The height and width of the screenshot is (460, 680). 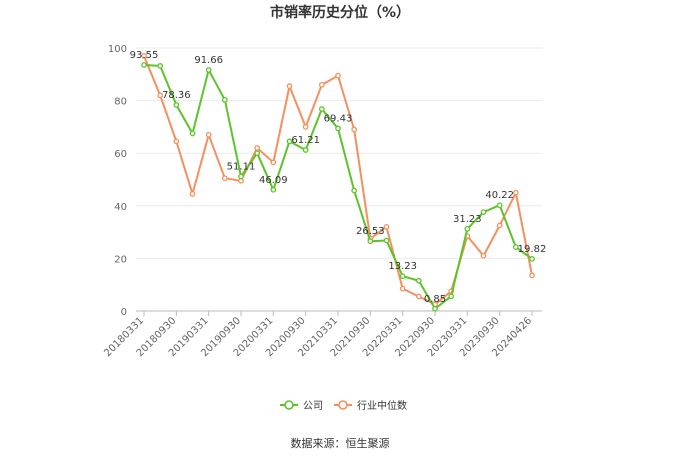 I want to click on data-label: 61.21, so click(x=305, y=140).